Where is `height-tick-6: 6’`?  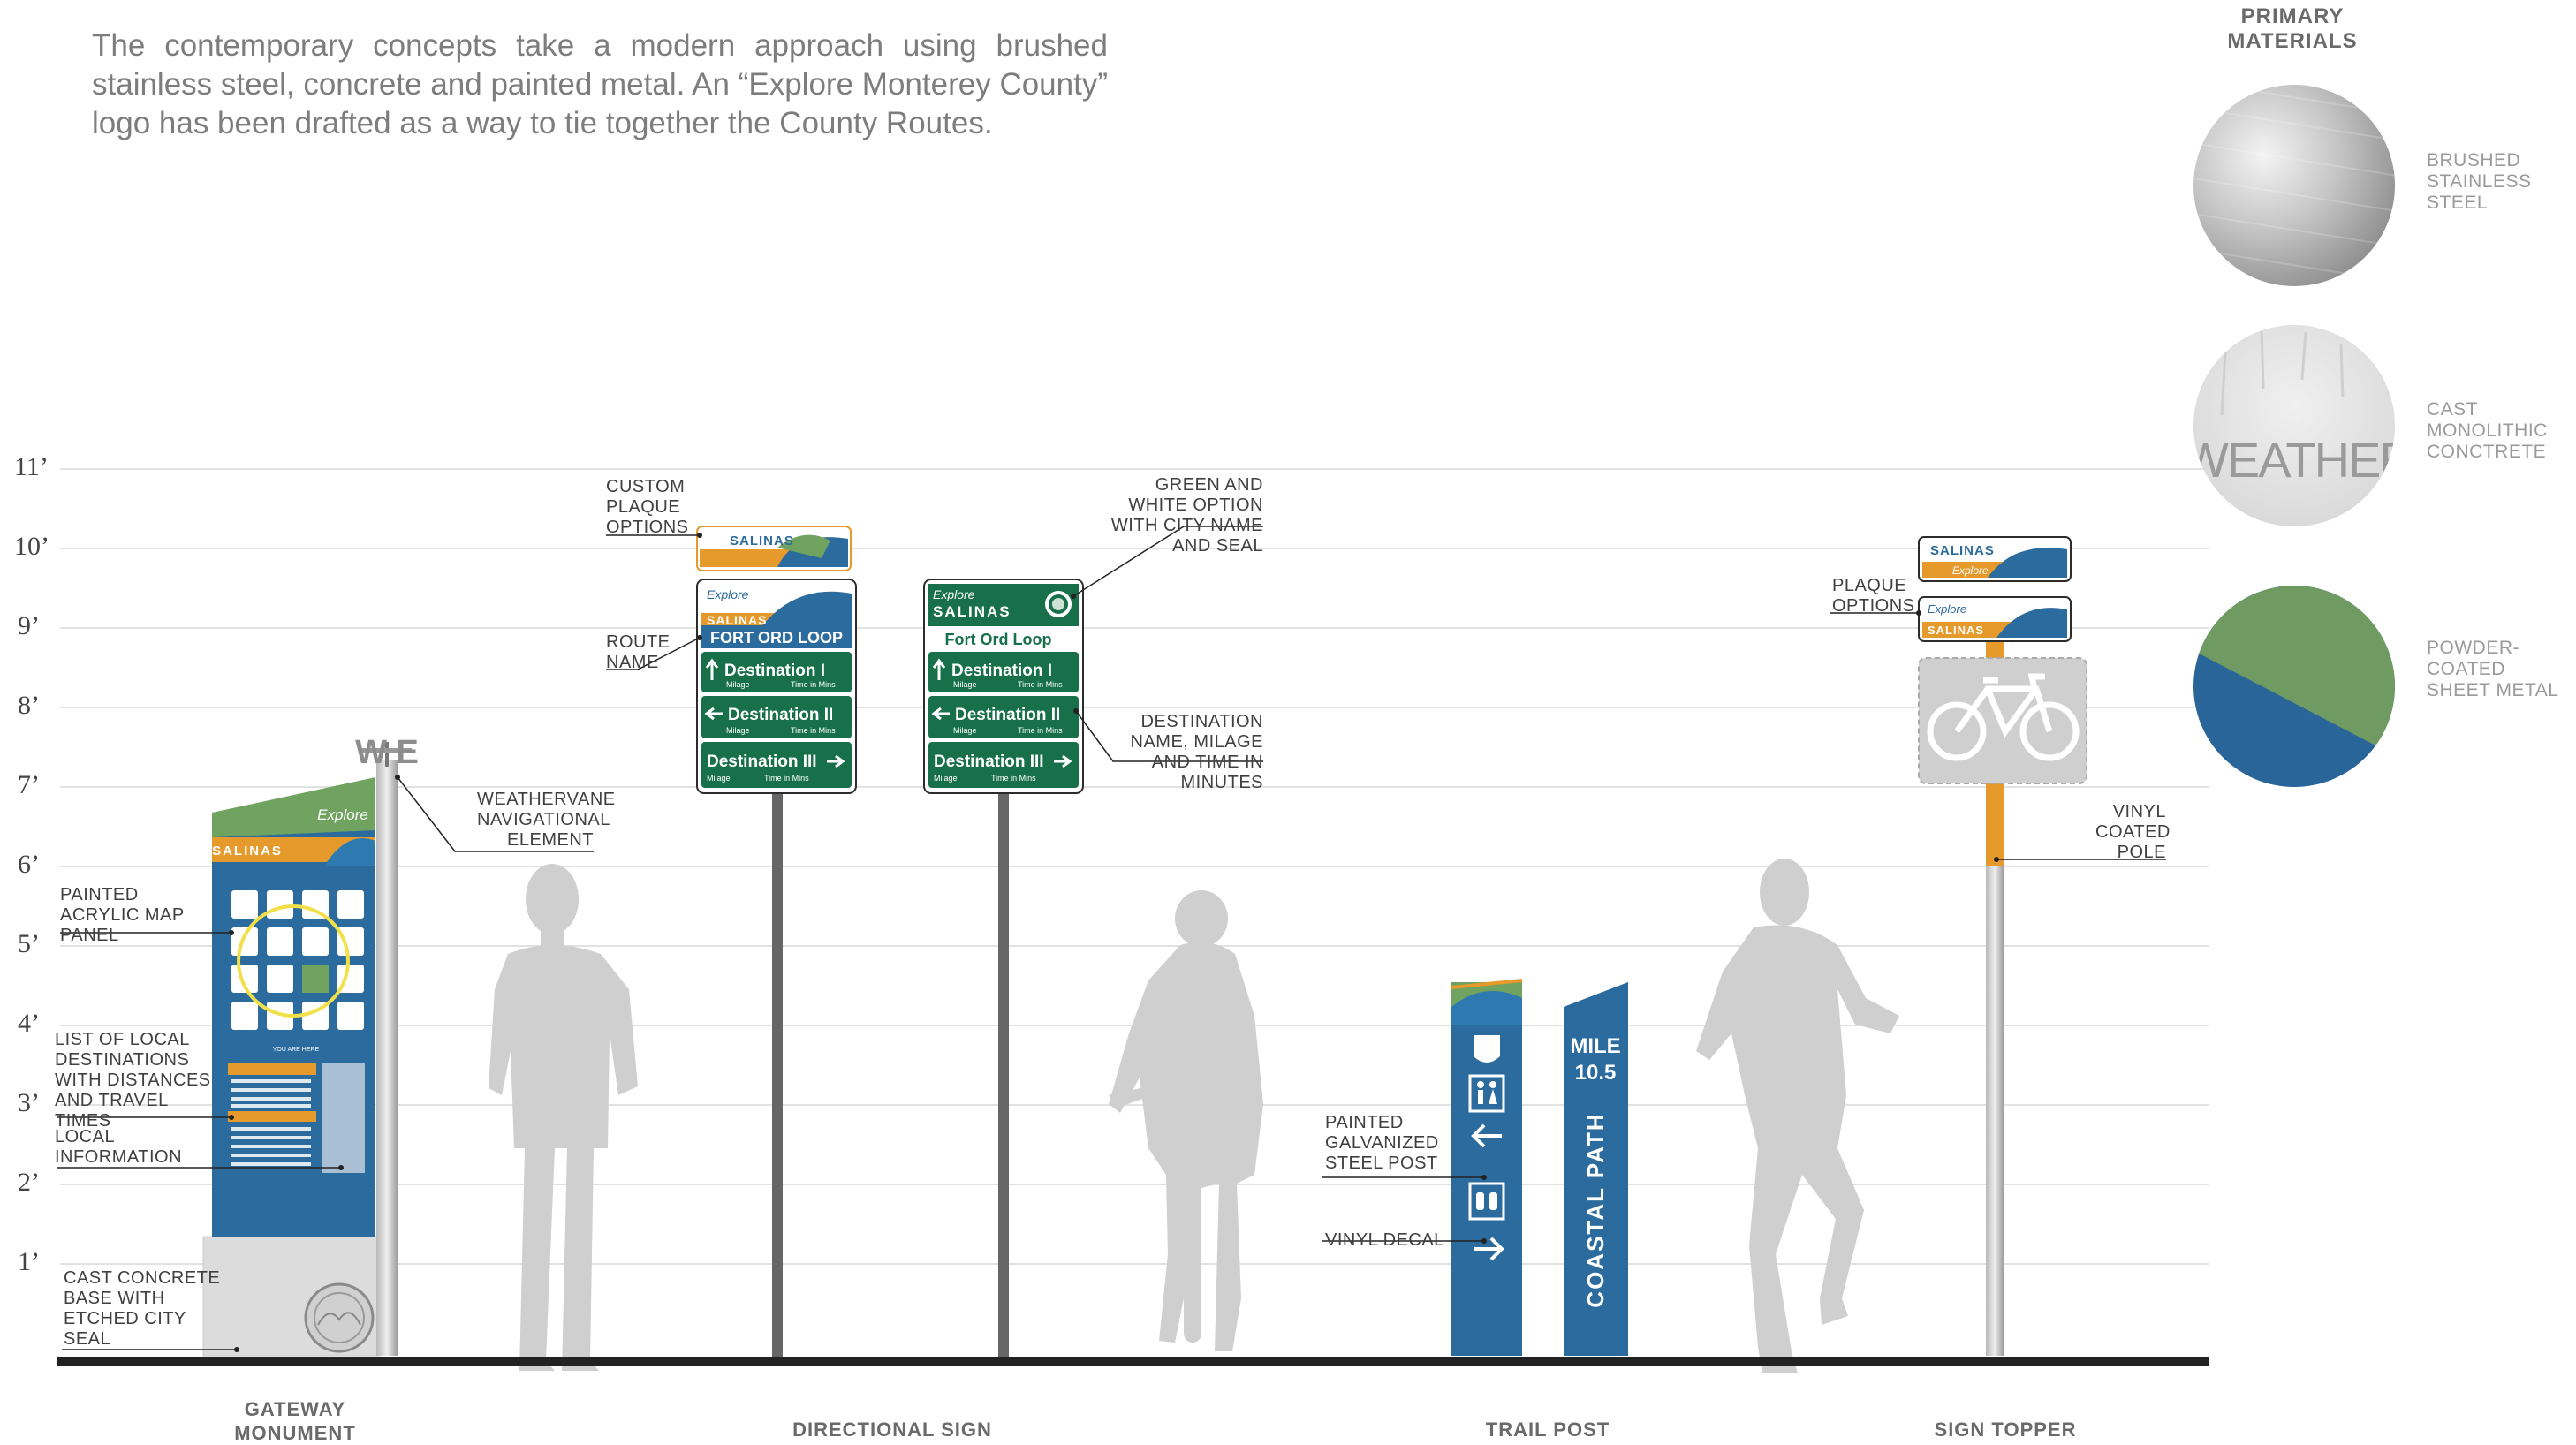 height-tick-6: 6’ is located at coordinates (29, 864).